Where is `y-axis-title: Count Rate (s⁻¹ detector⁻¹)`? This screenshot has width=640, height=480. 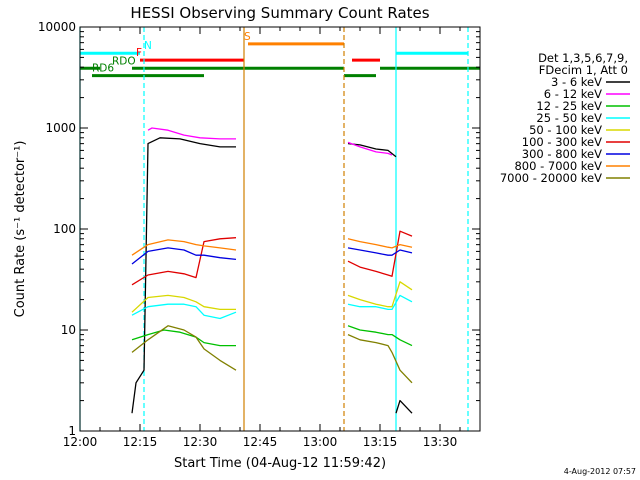 y-axis-title: Count Rate (s⁻¹ detector⁻¹) is located at coordinates (20, 229).